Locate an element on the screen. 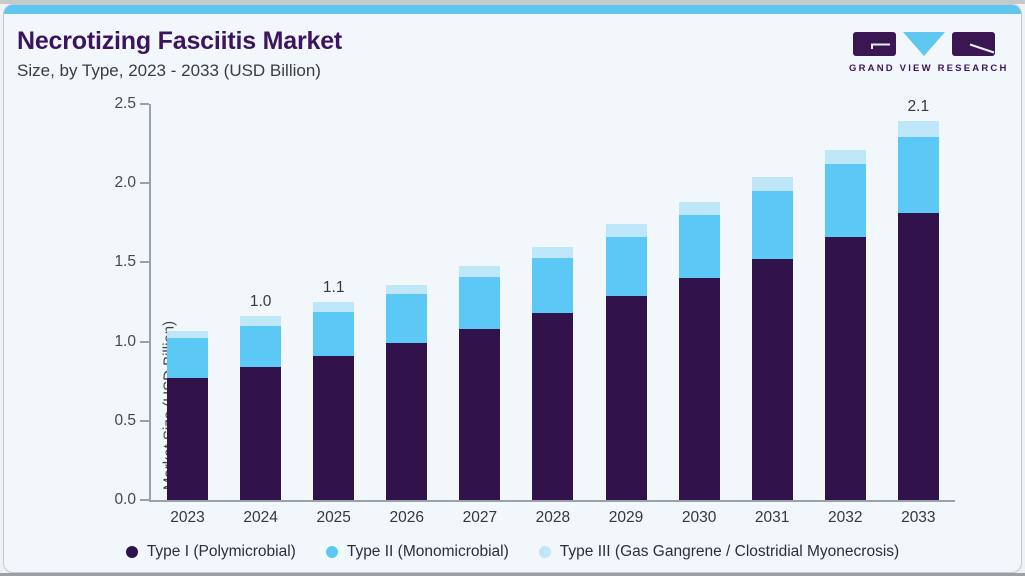 The height and width of the screenshot is (576, 1025). x-tick-label: 2029 is located at coordinates (626, 517).